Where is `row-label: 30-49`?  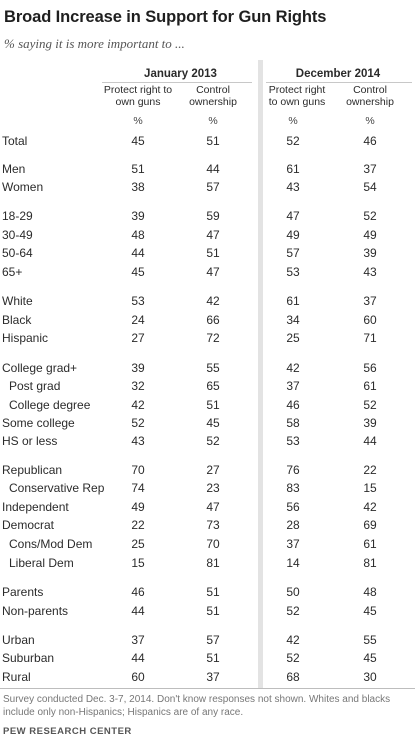 row-label: 30-49 is located at coordinates (17, 235).